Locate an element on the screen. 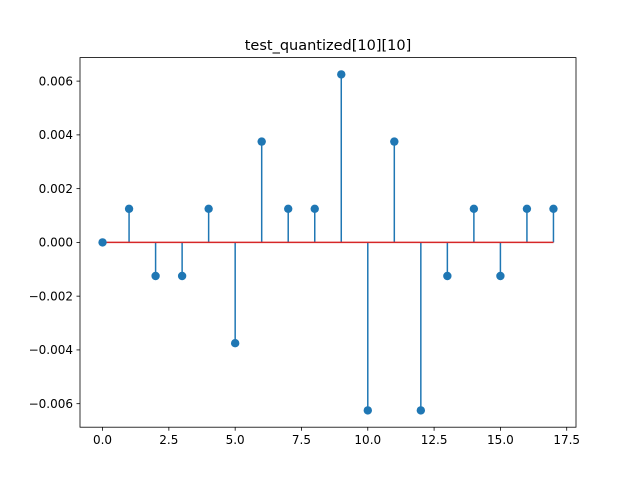 The height and width of the screenshot is (480, 640). y-tick-label: −0.002 is located at coordinates (51, 296).